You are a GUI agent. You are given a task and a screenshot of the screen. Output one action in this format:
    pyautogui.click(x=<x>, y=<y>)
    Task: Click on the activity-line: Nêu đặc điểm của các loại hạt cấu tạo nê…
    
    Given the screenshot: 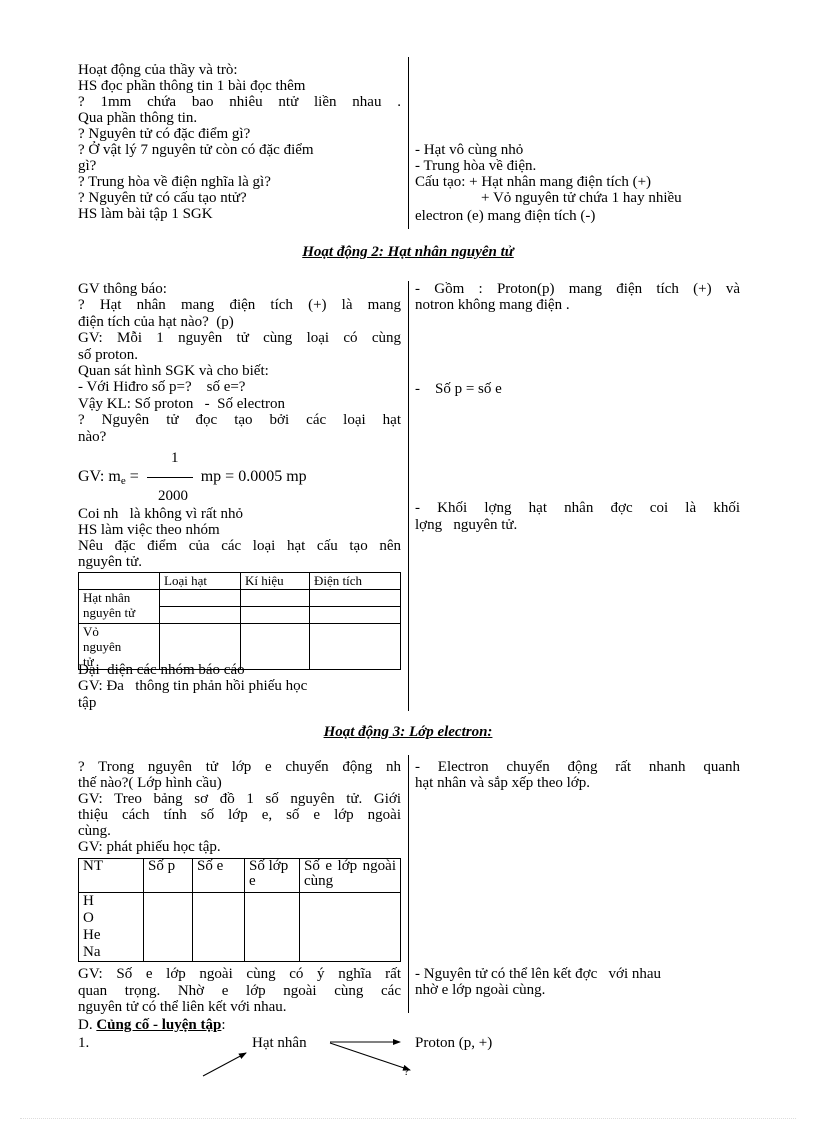 What is the action you would take?
    pyautogui.click(x=239, y=546)
    